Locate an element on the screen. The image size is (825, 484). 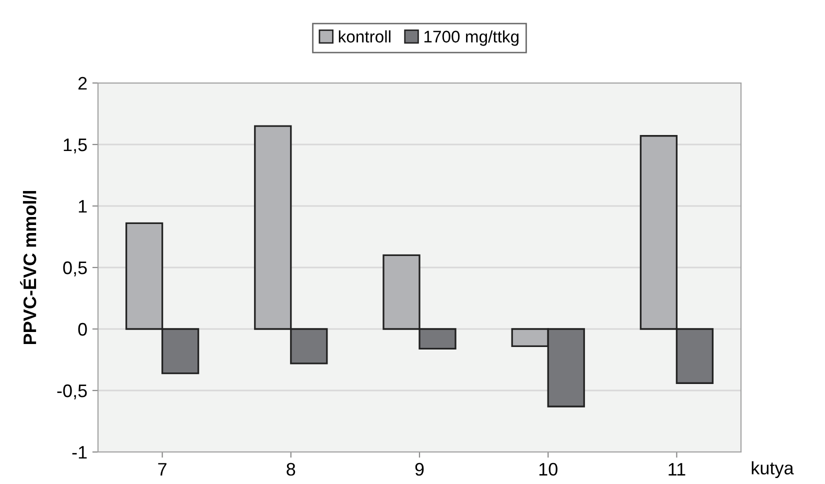
x-tick-label: 10 is located at coordinates (548, 469).